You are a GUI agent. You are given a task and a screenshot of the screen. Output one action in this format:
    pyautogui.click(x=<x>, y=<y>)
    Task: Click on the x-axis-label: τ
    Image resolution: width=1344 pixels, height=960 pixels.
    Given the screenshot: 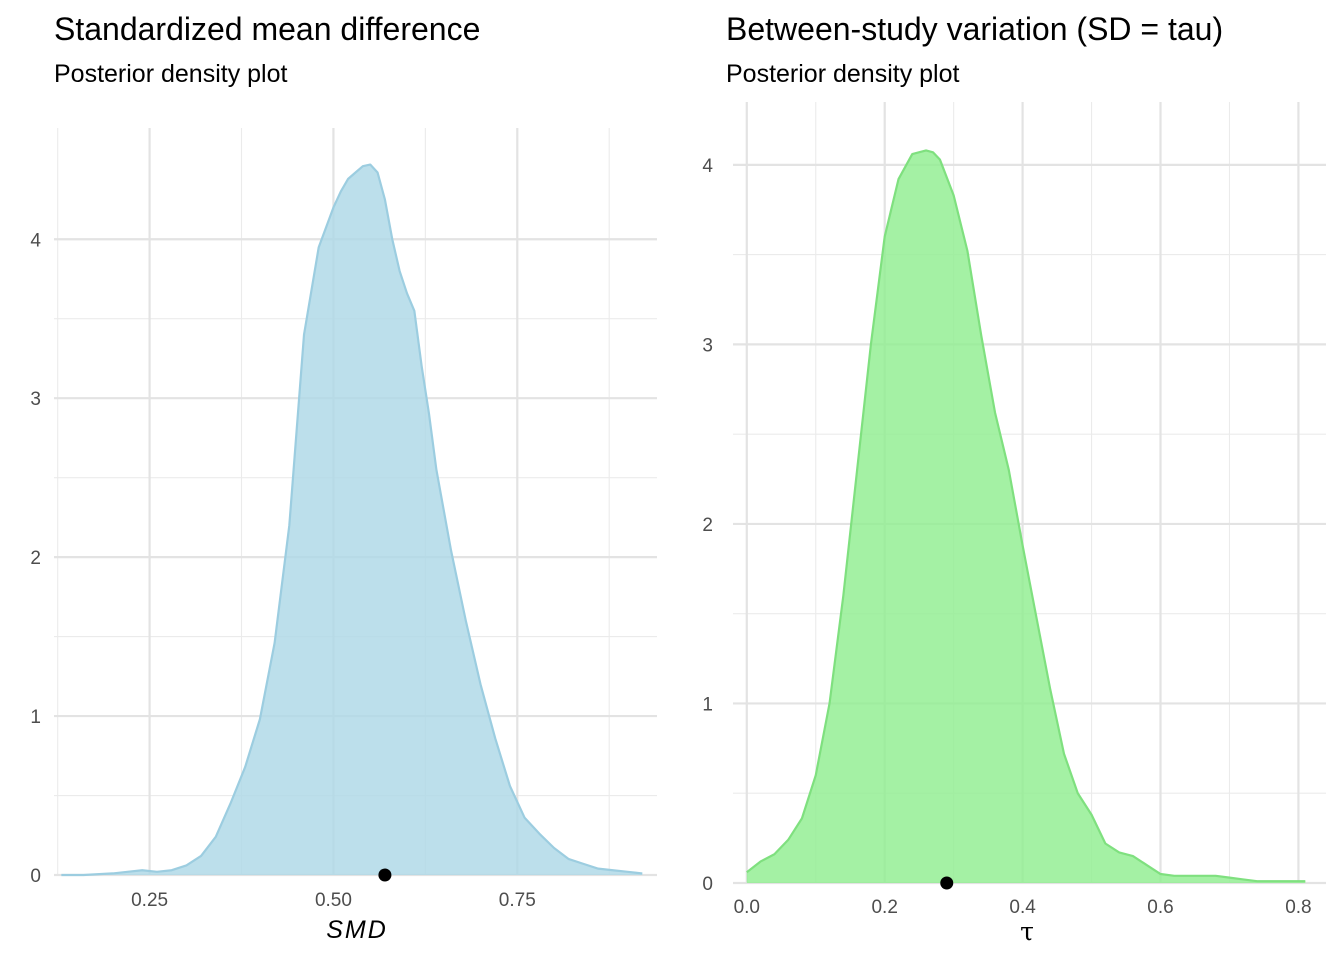 What is the action you would take?
    pyautogui.click(x=1027, y=931)
    